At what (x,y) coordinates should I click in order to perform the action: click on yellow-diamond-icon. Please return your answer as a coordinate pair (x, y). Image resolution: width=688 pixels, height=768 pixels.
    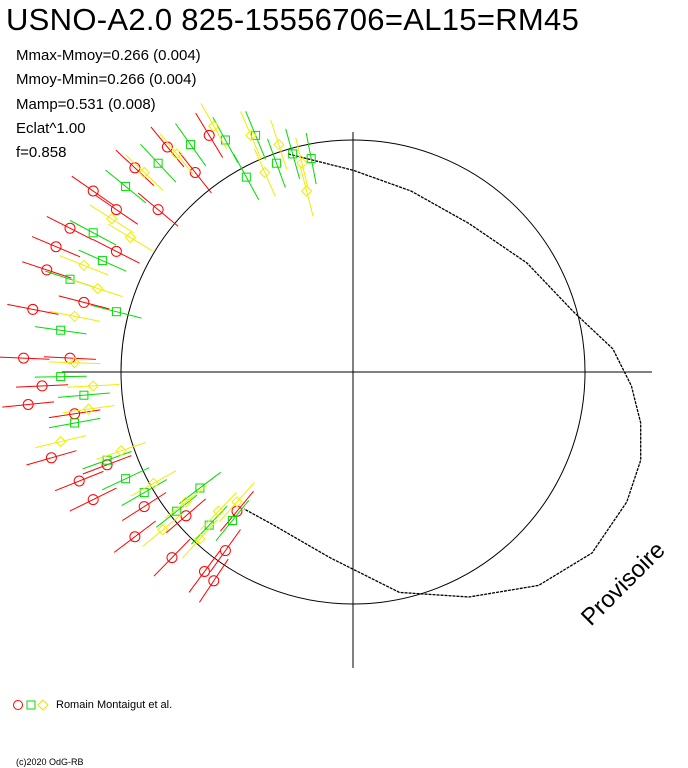
    Looking at the image, I should click on (43, 705).